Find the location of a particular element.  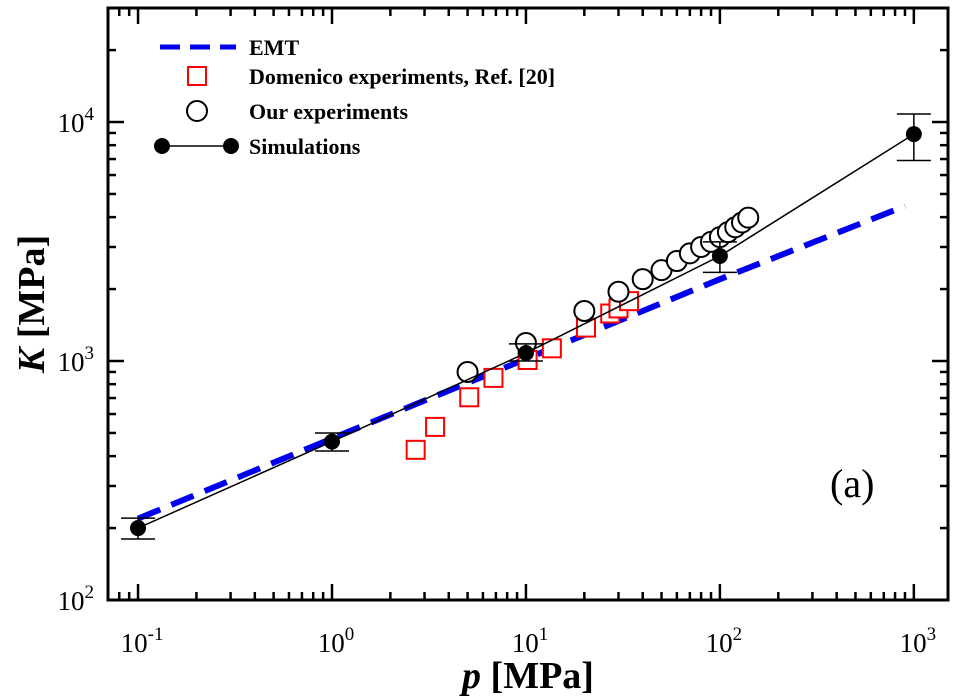

panel-label: (a) is located at coordinates (852, 483).